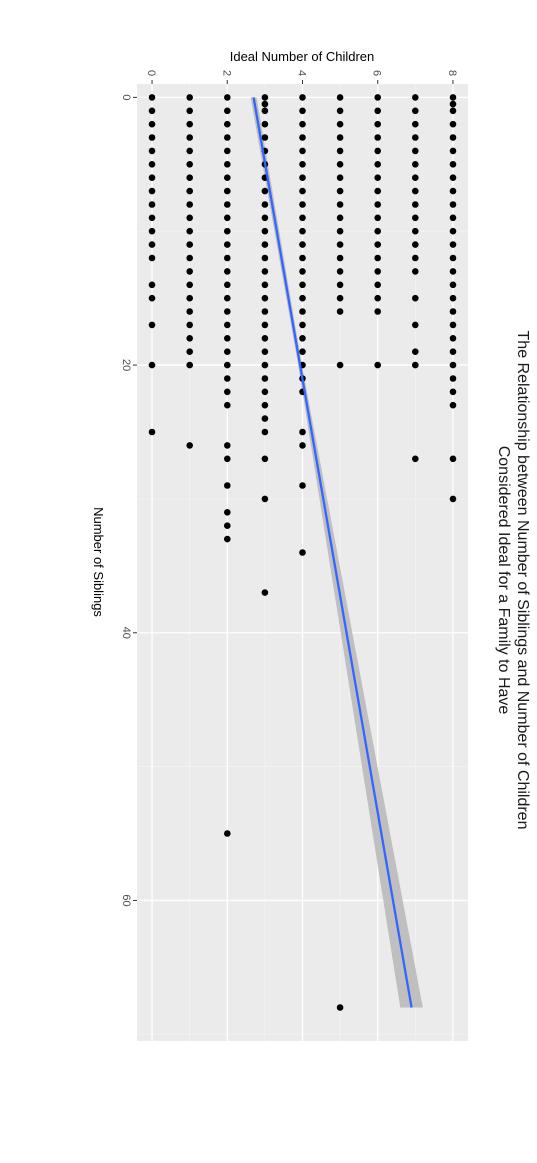  Describe the element at coordinates (98, 562) in the screenshot. I see `x-axis-title: Number of Siblings` at that location.